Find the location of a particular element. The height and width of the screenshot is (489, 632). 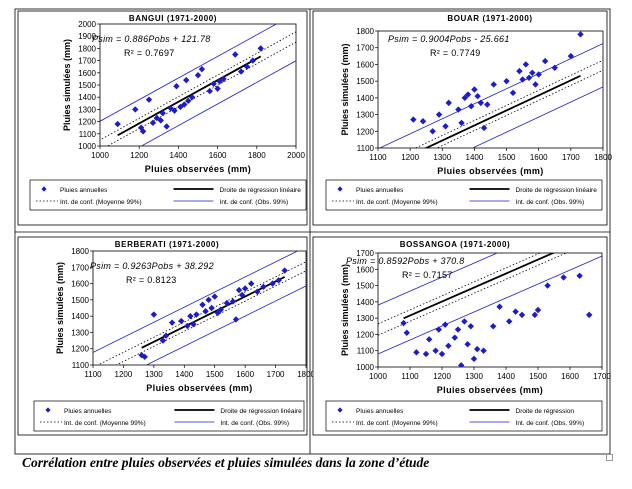

x-tick-label: 1000 is located at coordinates (378, 376).